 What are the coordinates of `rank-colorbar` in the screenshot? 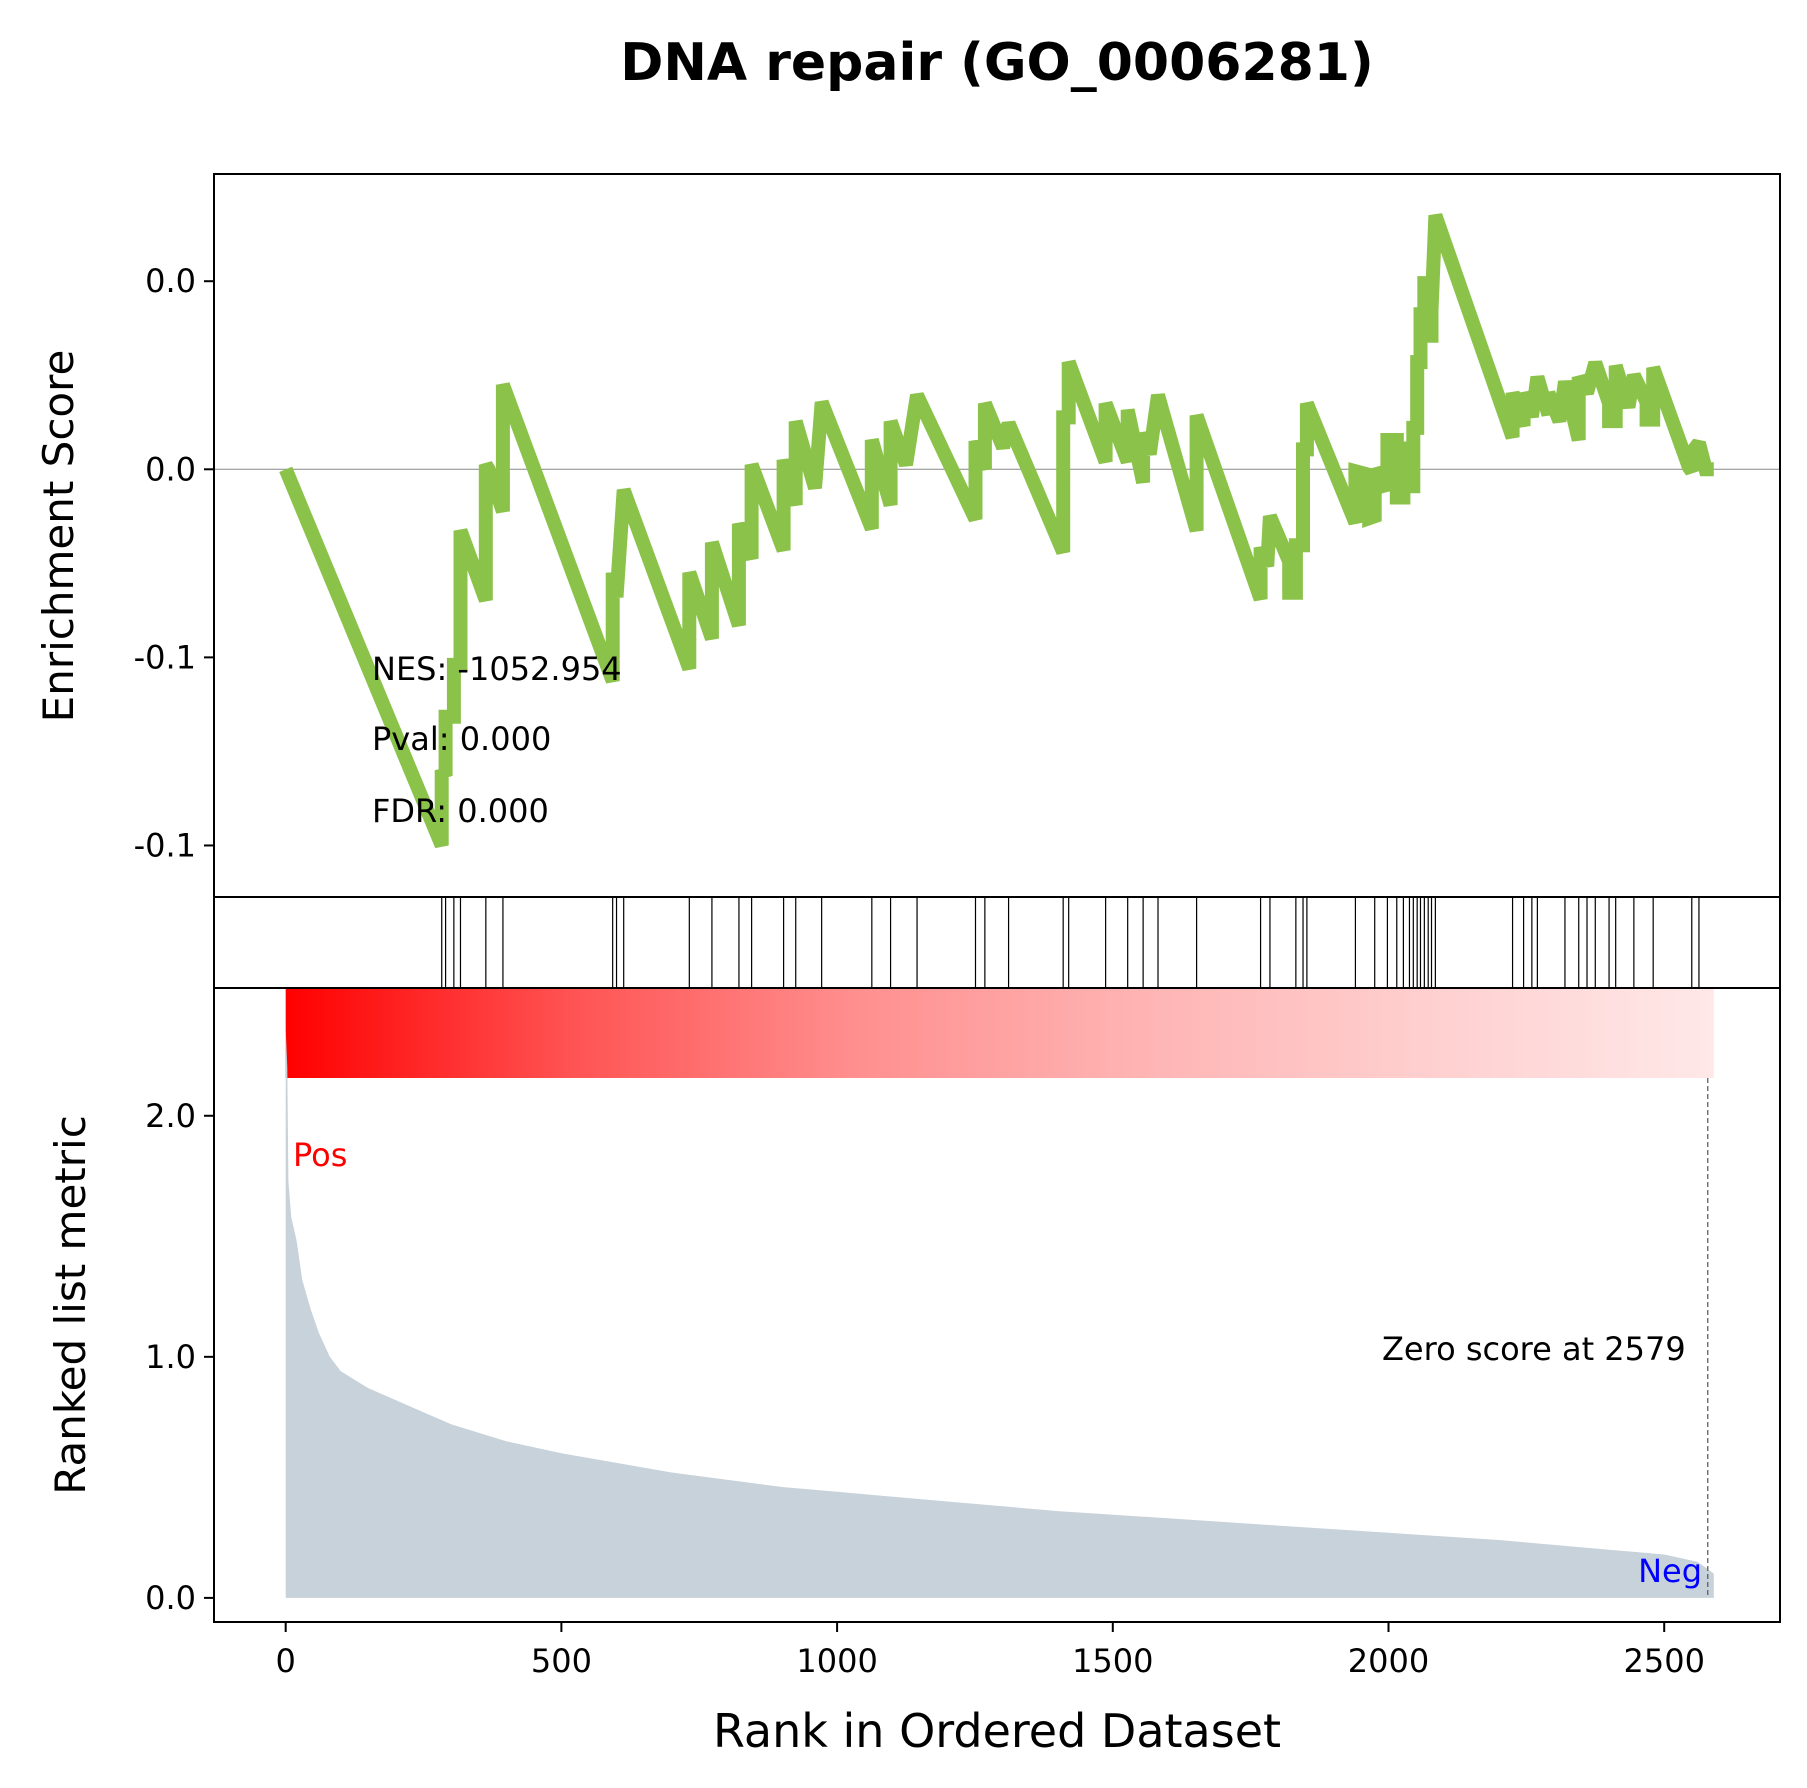 It's located at (999, 1033).